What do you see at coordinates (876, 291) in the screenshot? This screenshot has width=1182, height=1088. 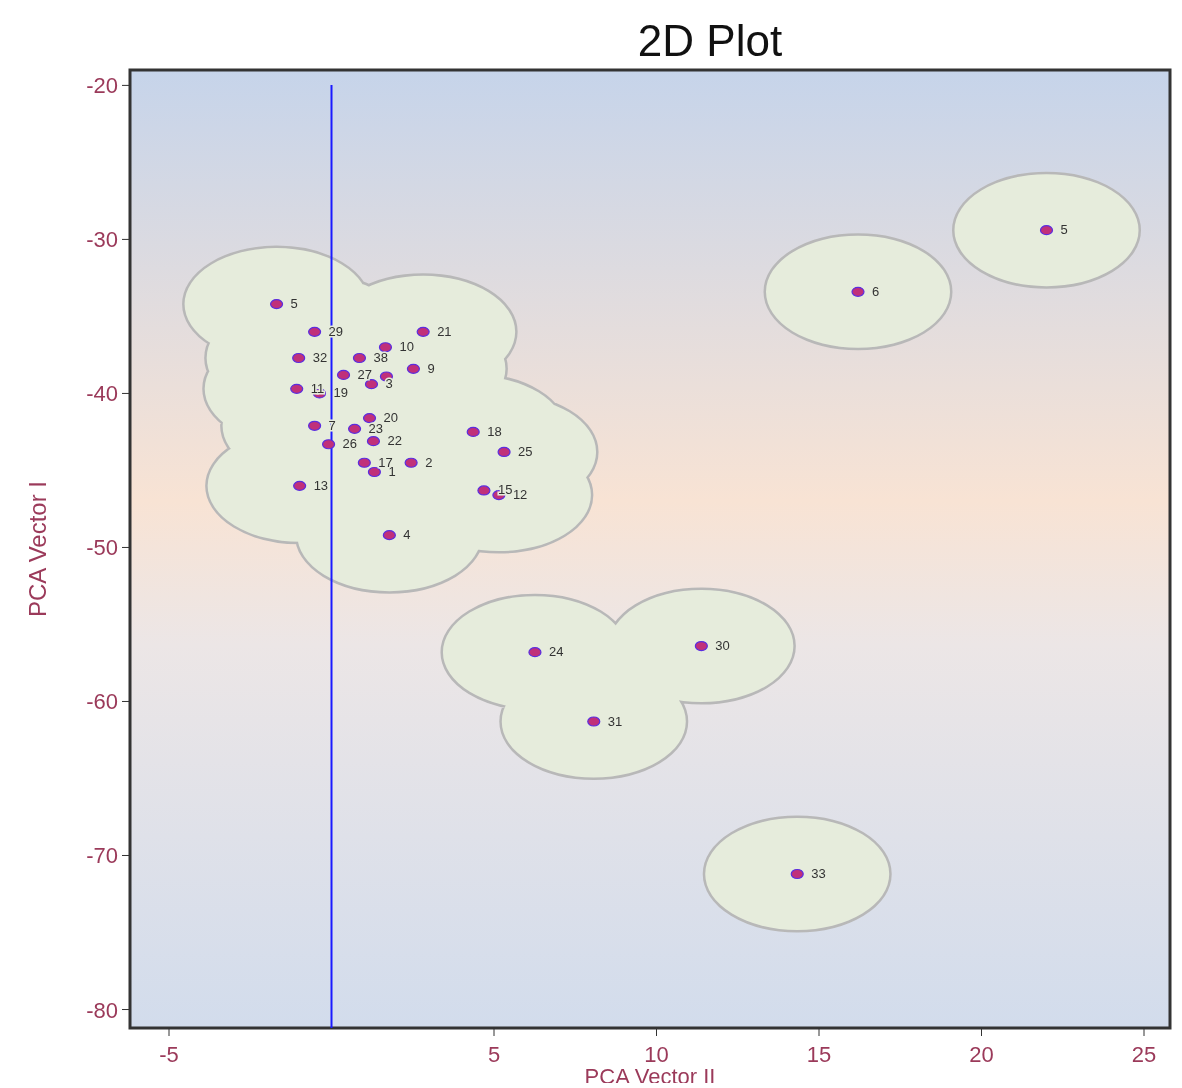 I see `annotation: 6` at bounding box center [876, 291].